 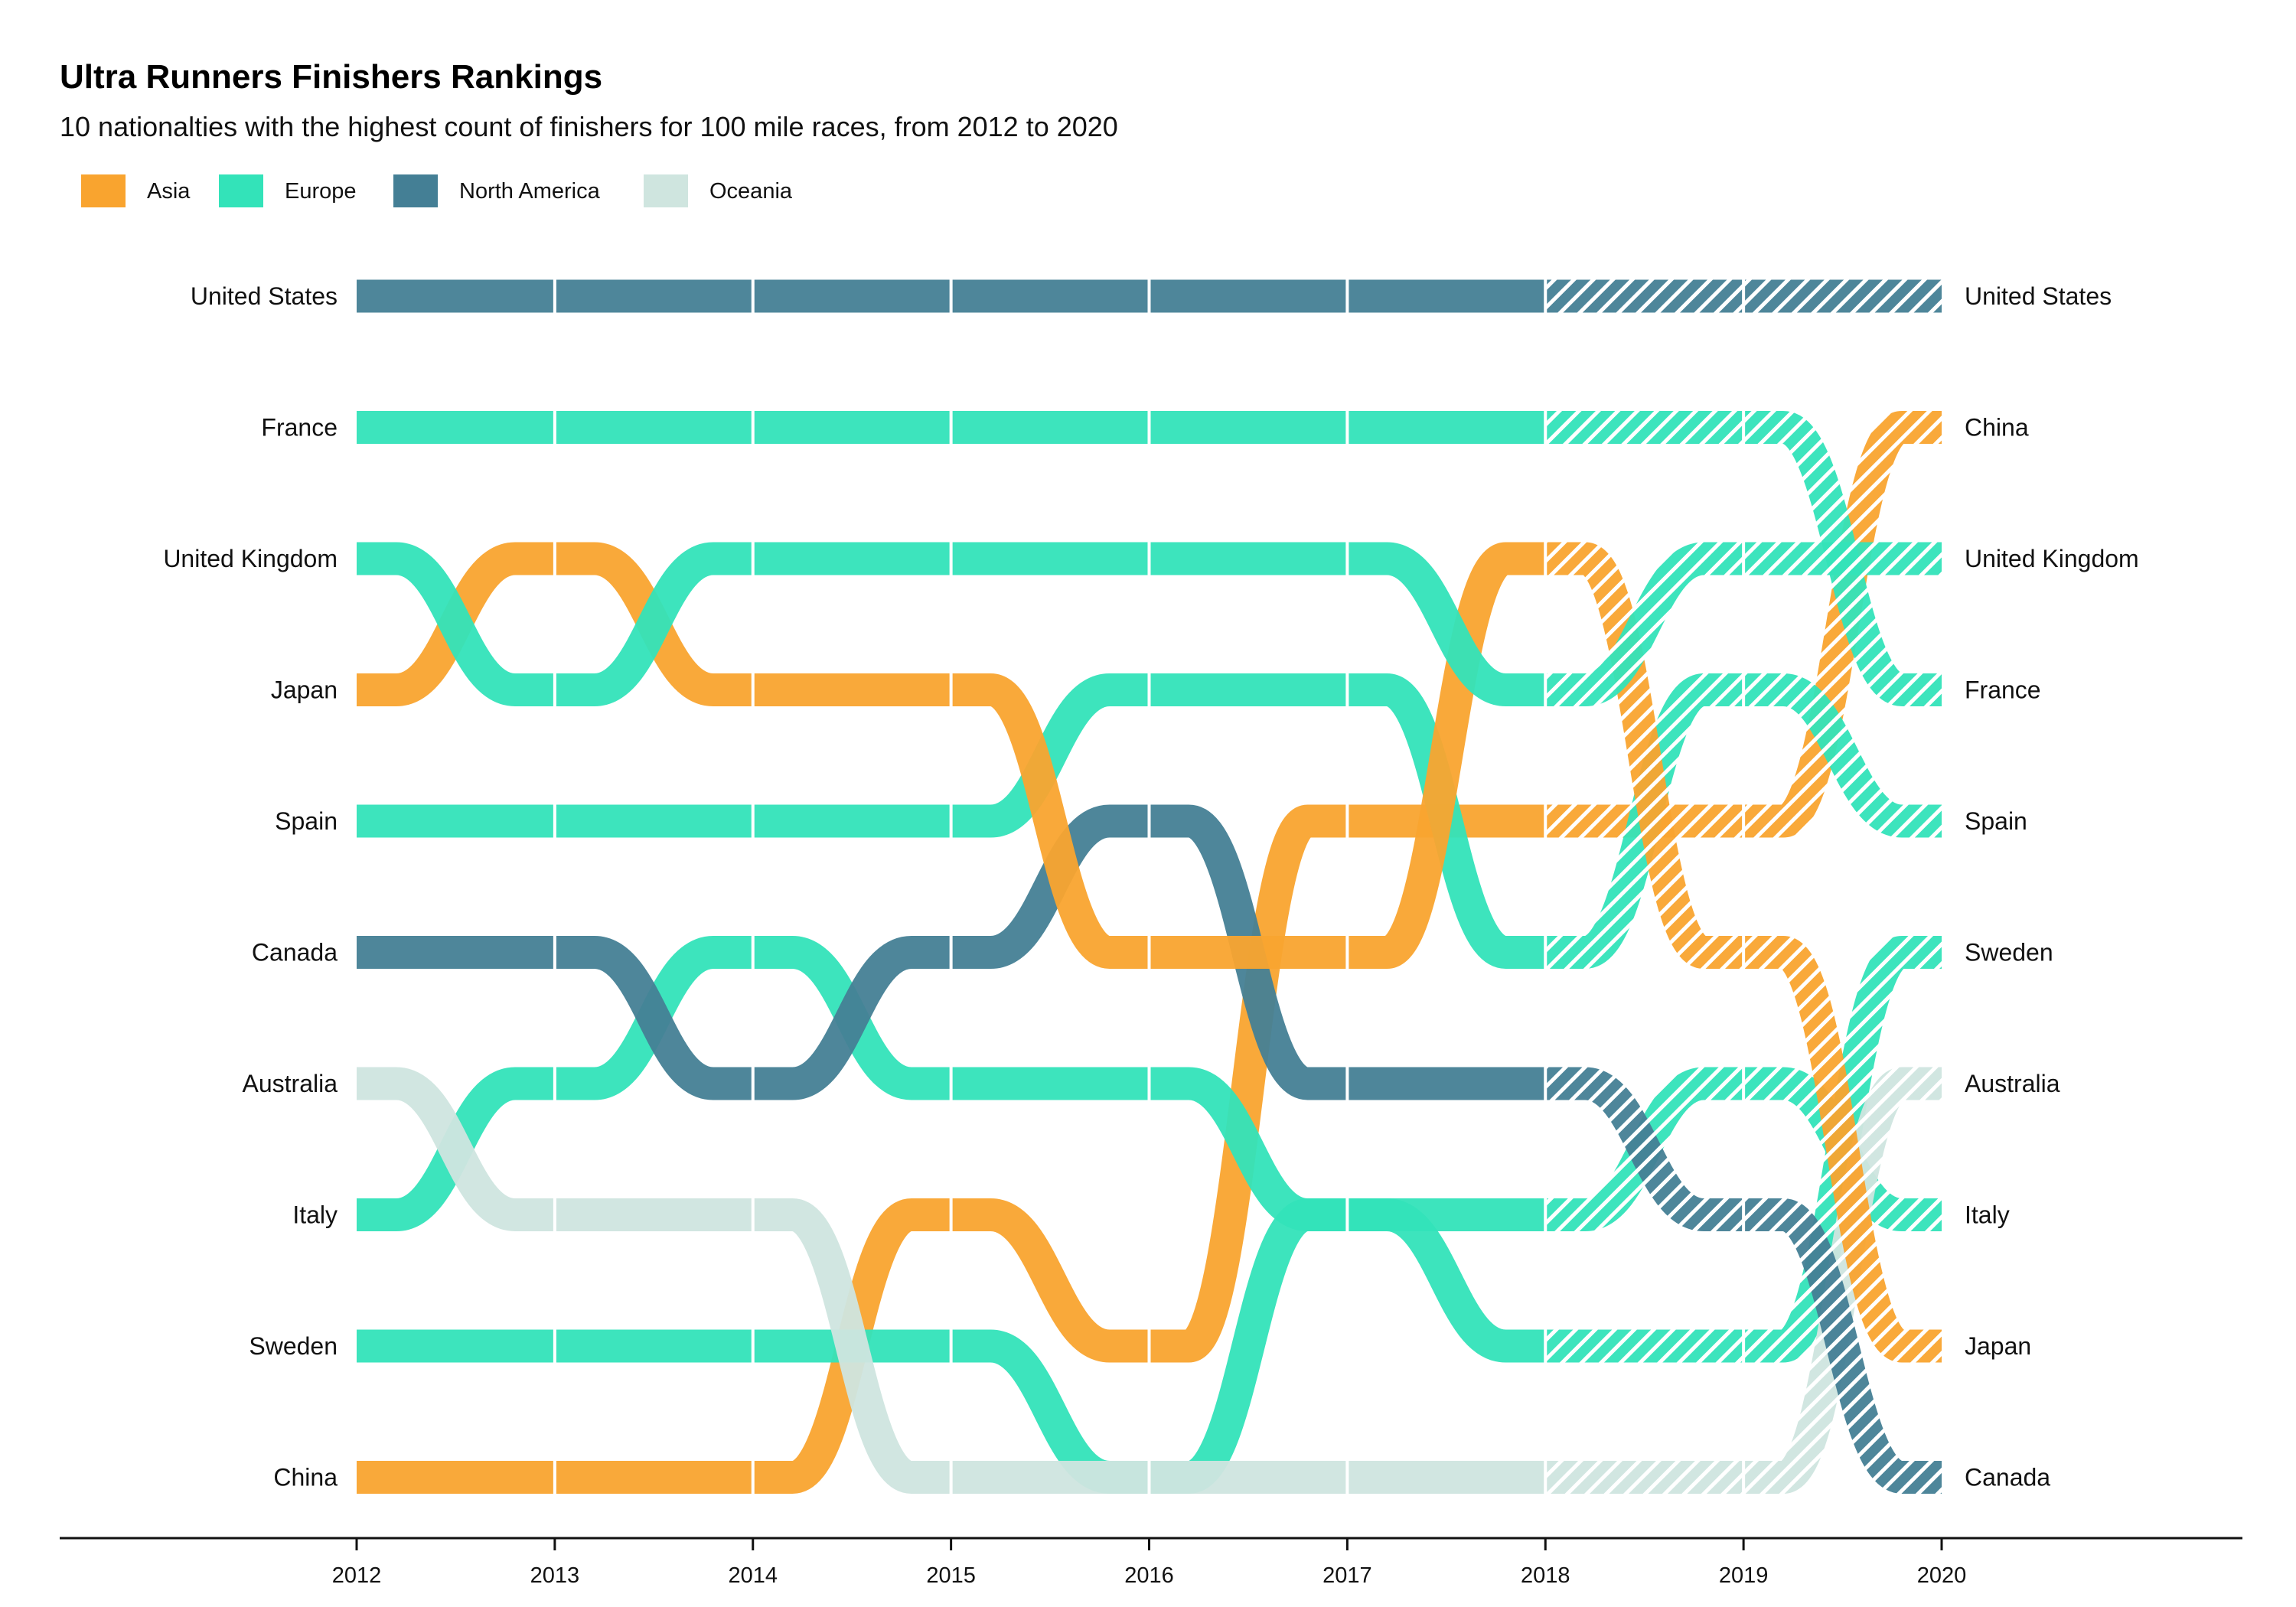 What do you see at coordinates (753, 1576) in the screenshot?
I see `x-tick-label-2014: 2014` at bounding box center [753, 1576].